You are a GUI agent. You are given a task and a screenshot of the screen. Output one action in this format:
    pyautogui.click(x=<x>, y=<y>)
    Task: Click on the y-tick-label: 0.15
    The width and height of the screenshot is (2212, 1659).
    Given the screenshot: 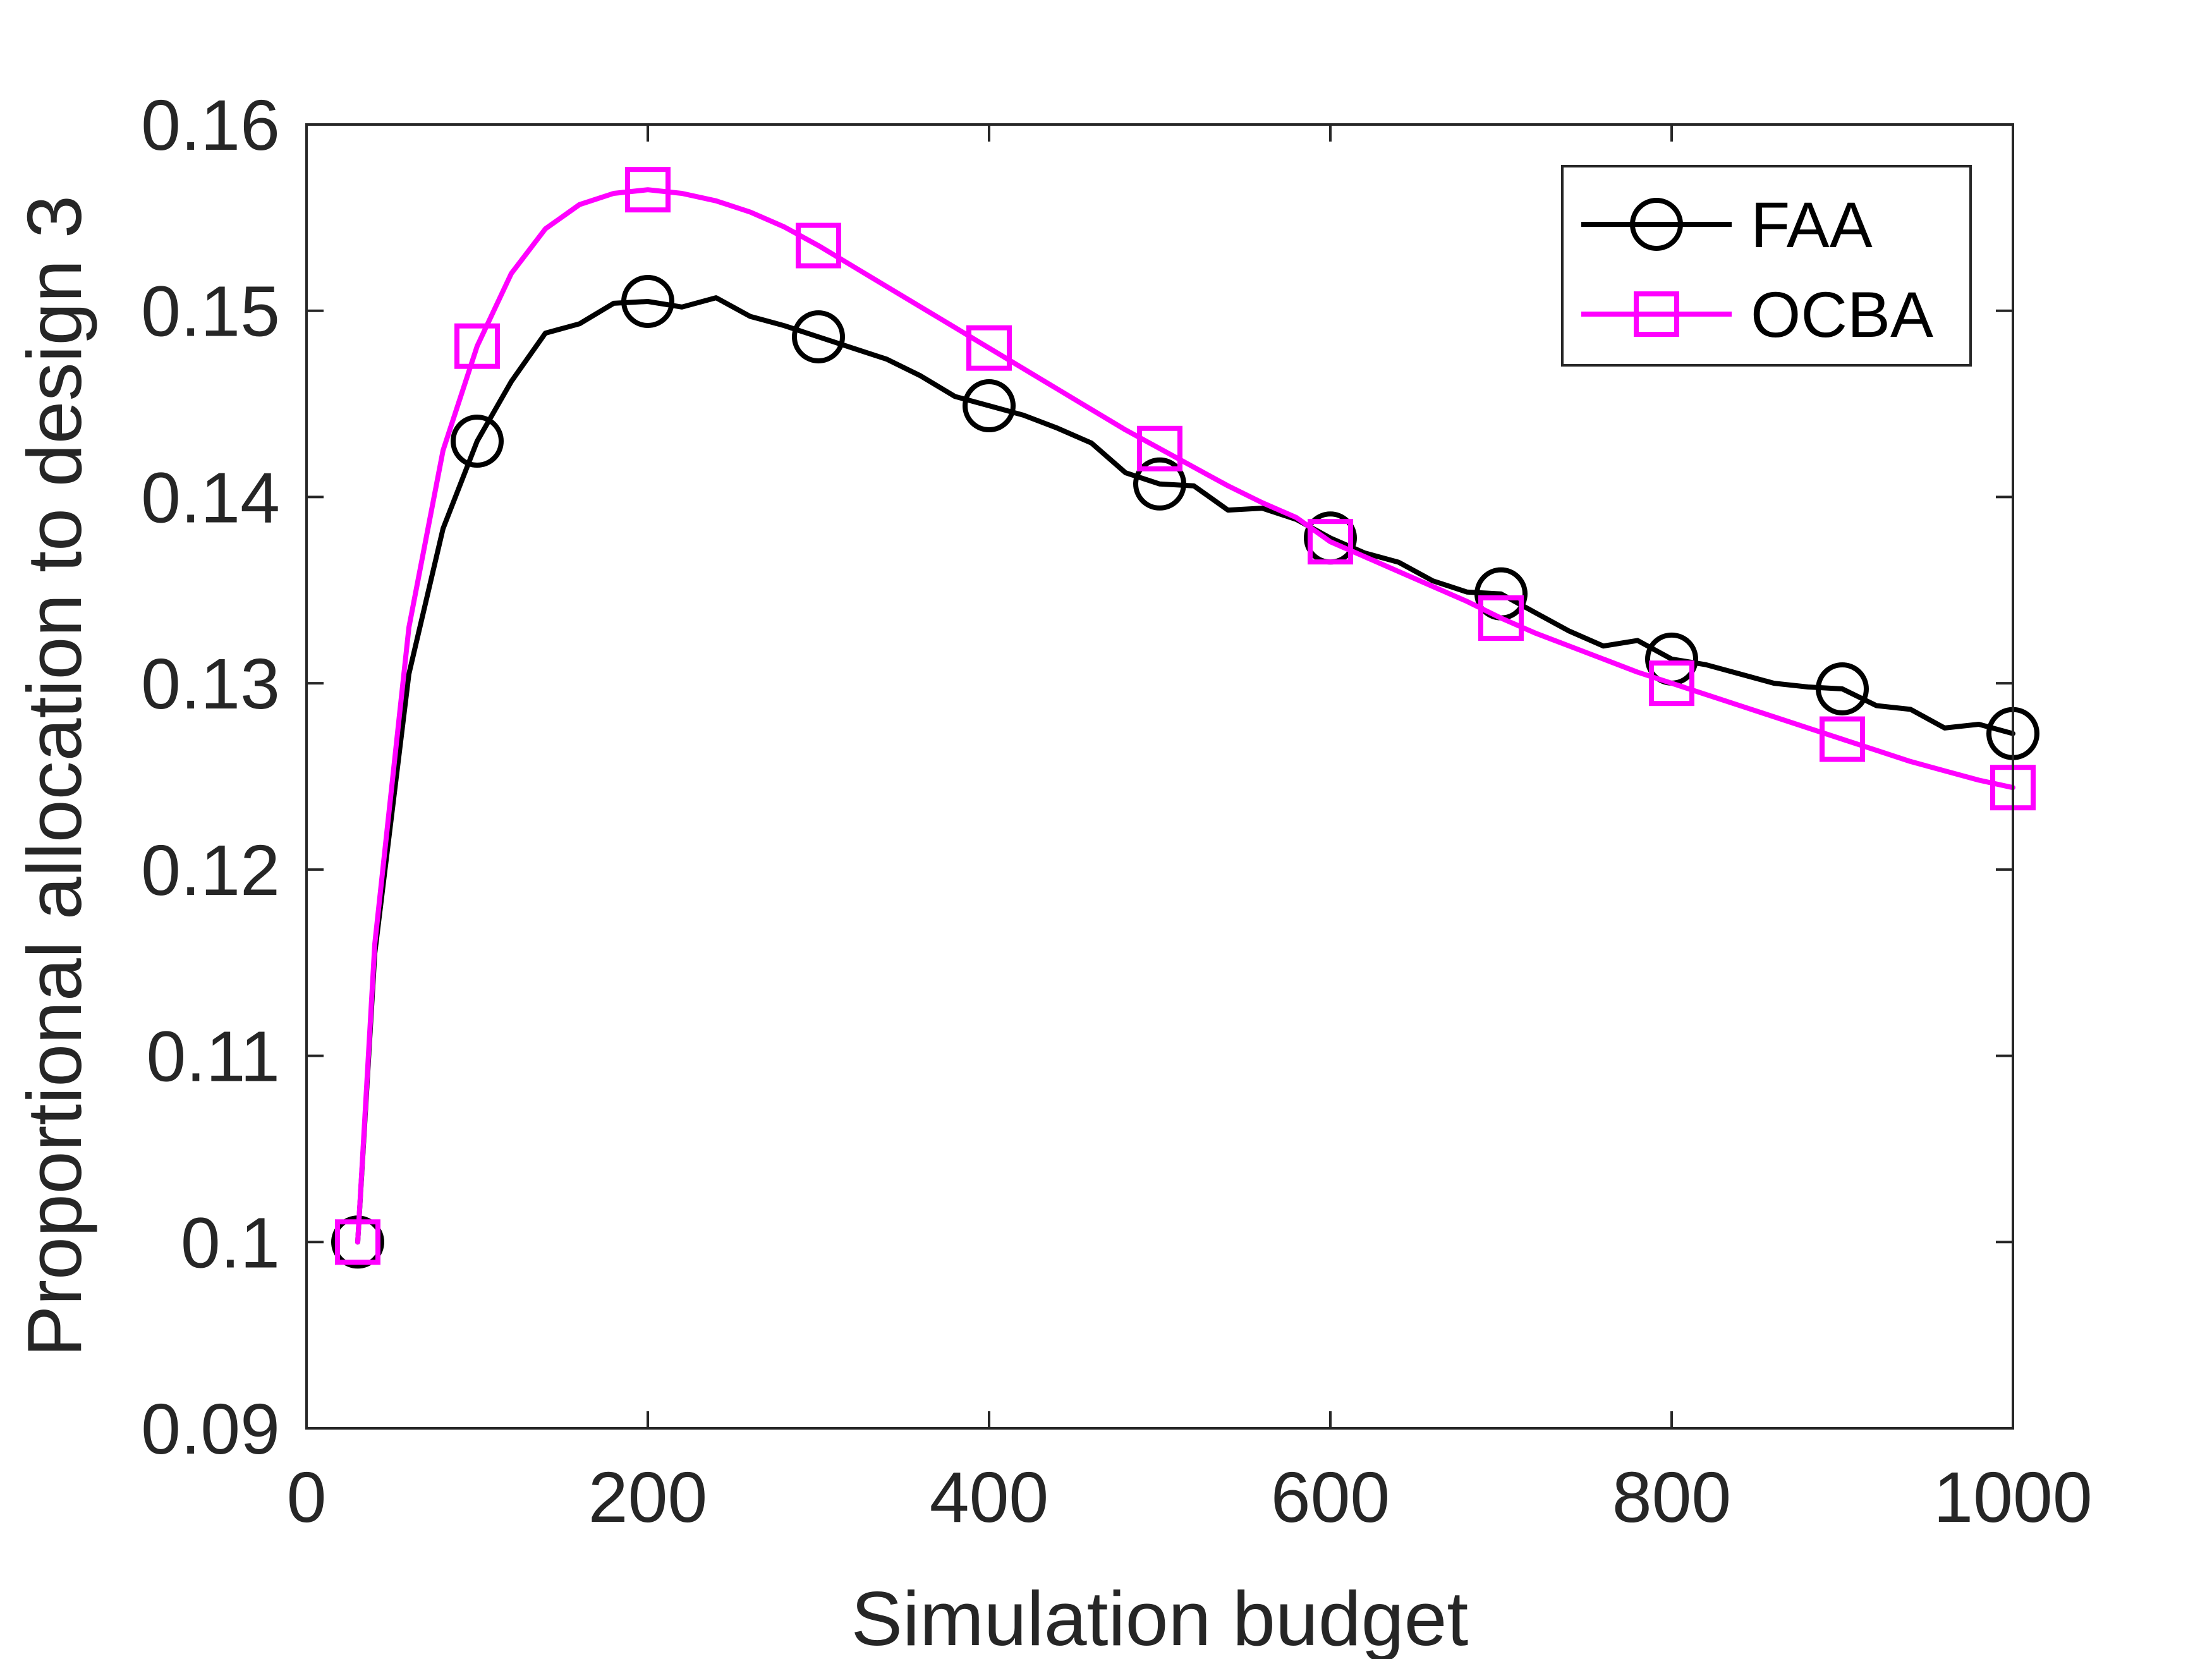 What is the action you would take?
    pyautogui.click(x=210, y=311)
    